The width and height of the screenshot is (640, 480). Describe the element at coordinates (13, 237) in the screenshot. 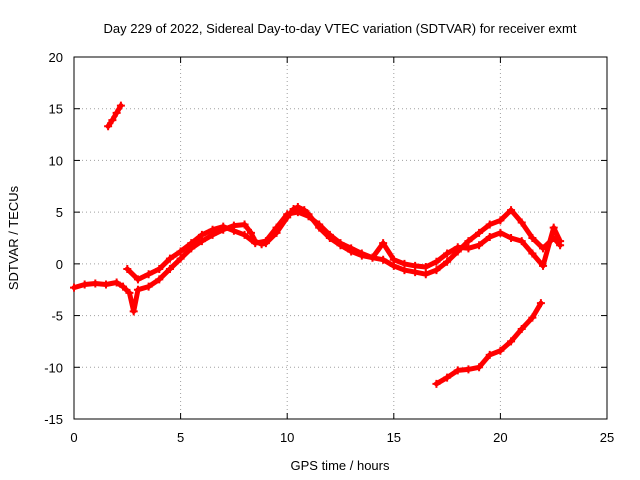

I see `y-axis-label: SDTVAR / TECUs` at that location.